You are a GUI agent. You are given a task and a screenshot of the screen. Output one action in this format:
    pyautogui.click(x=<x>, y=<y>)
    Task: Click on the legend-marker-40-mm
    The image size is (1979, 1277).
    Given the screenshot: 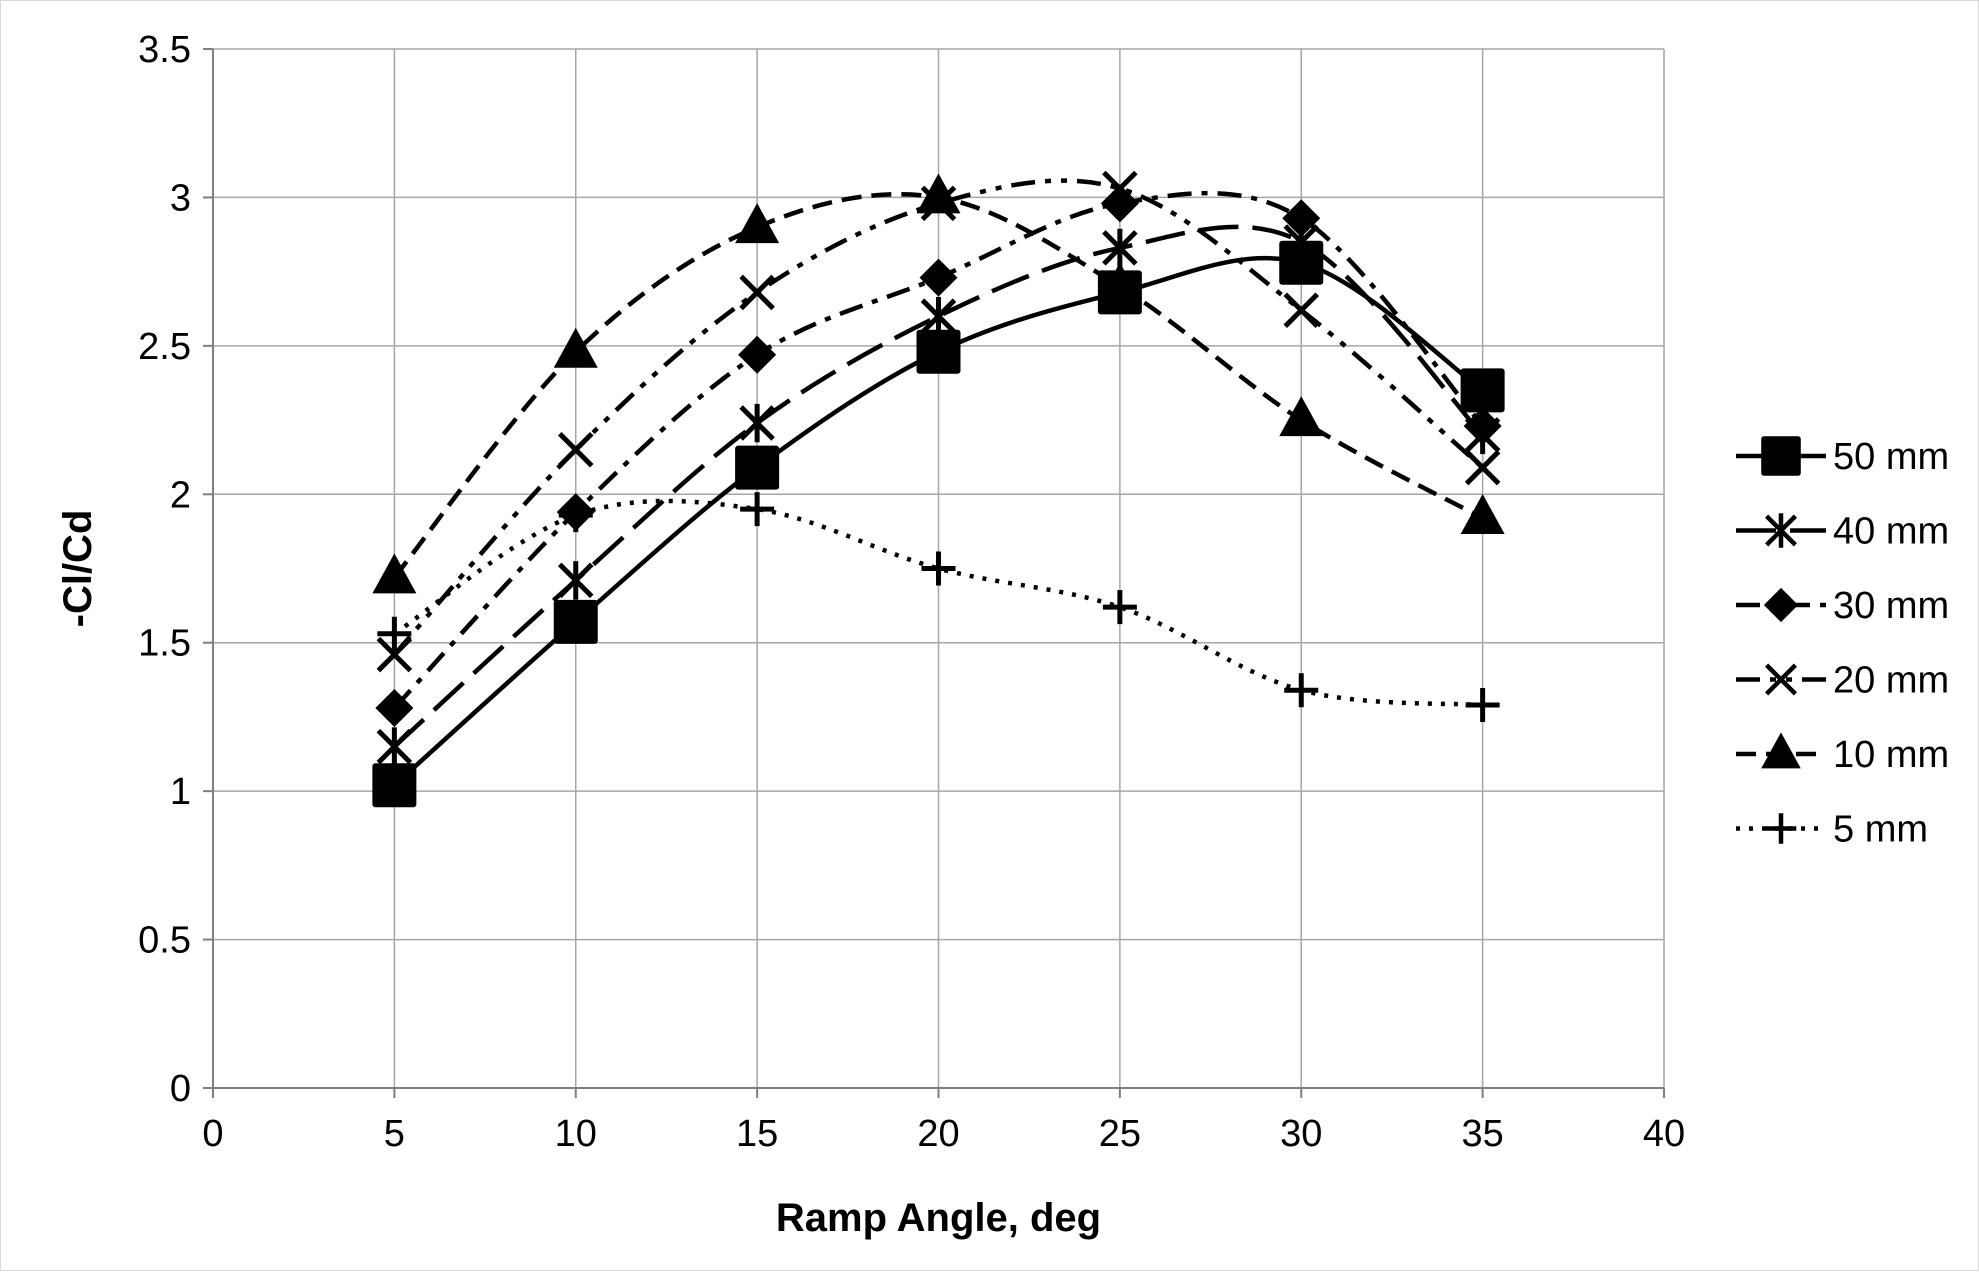 What is the action you would take?
    pyautogui.click(x=1781, y=530)
    